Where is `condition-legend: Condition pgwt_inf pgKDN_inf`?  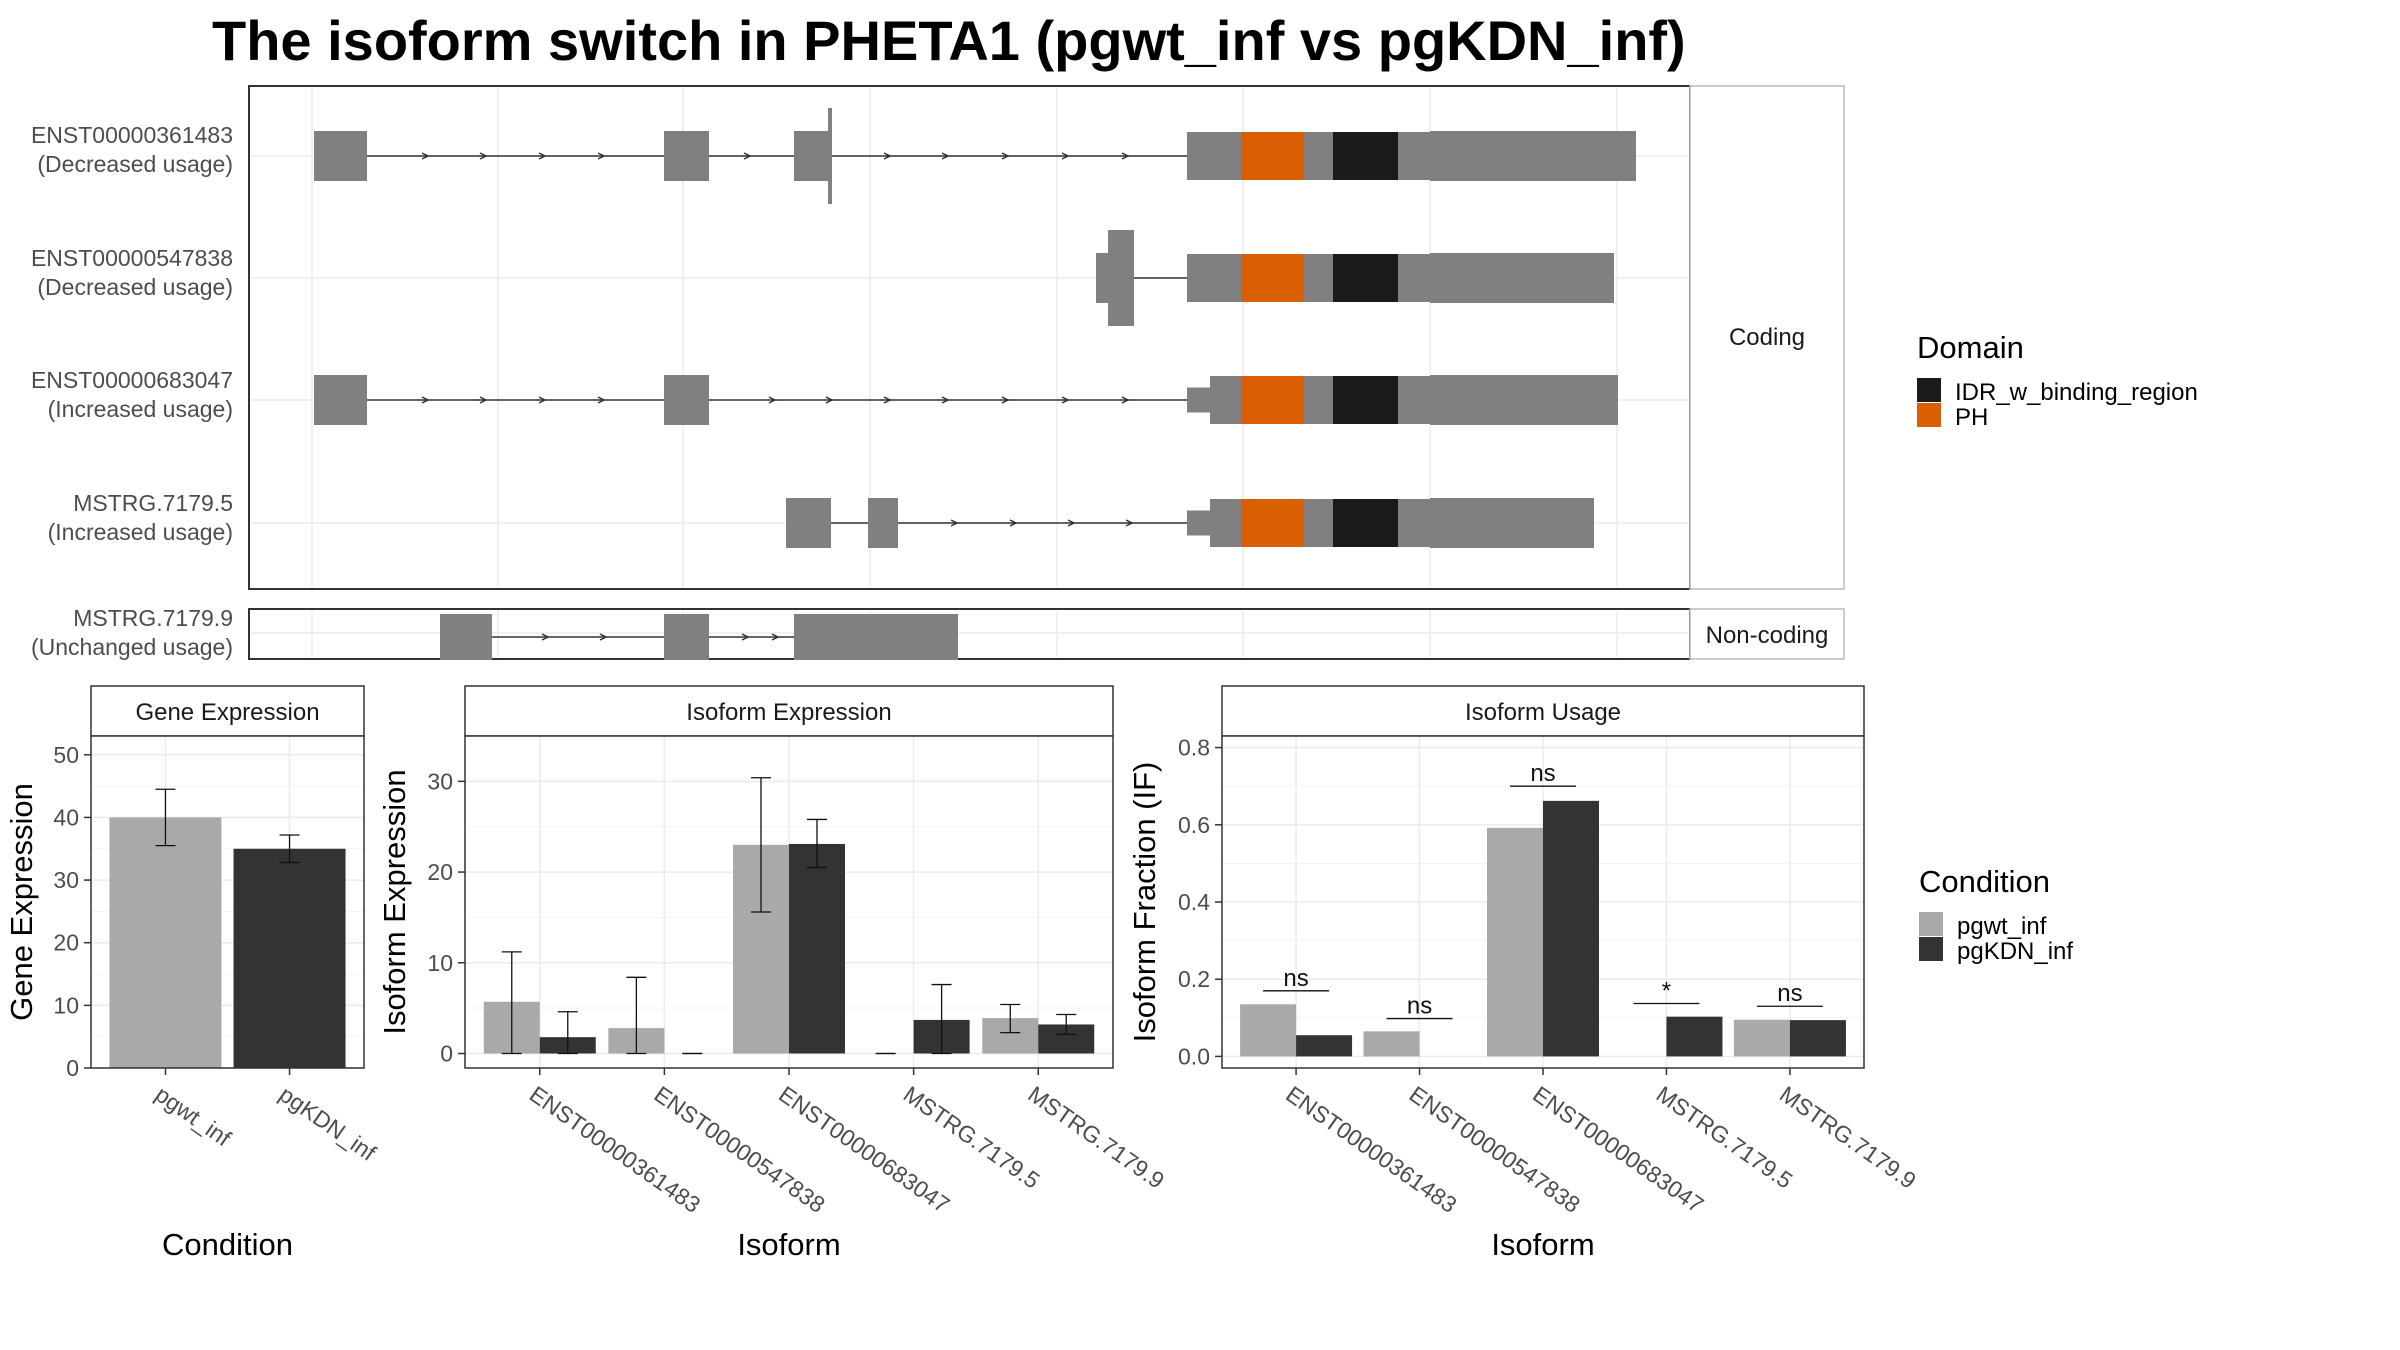
condition-legend: Condition pgwt_inf pgKDN_inf is located at coordinates (1996, 914).